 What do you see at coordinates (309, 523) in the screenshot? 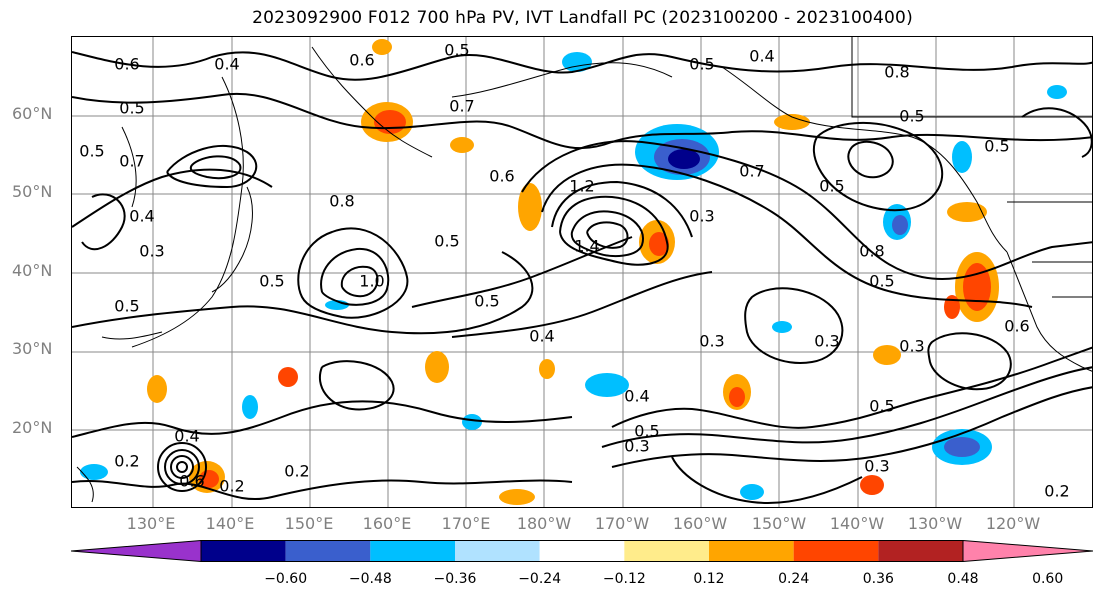
I see `lon-label-150e: 150°E` at bounding box center [309, 523].